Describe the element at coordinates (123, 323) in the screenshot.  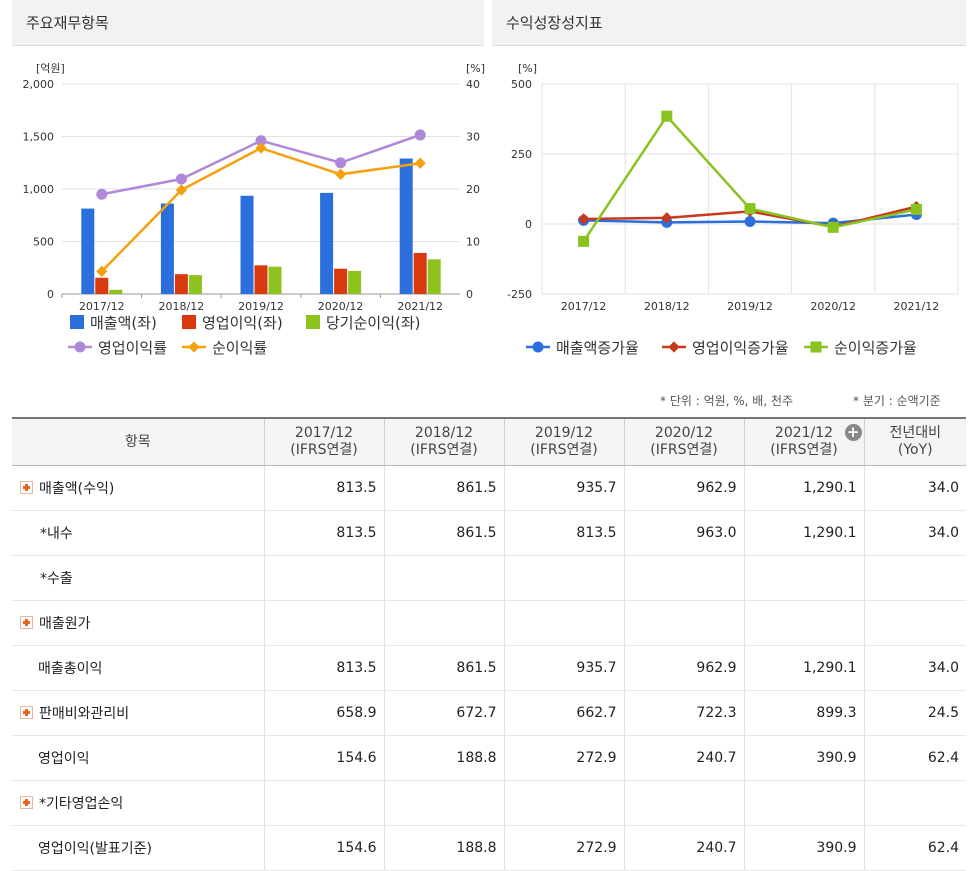
I see `legend-label: 매출액(좌)` at that location.